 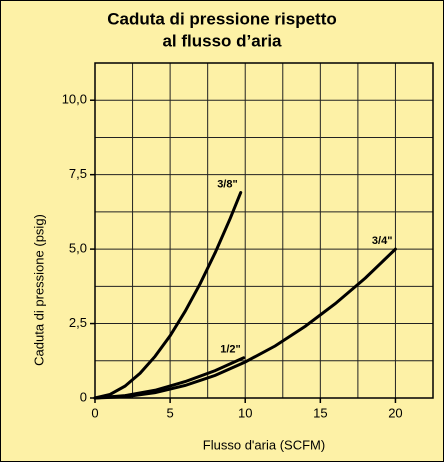 What do you see at coordinates (264, 444) in the screenshot?
I see `x-axis-label: Flusso d'aria (SCFM)` at bounding box center [264, 444].